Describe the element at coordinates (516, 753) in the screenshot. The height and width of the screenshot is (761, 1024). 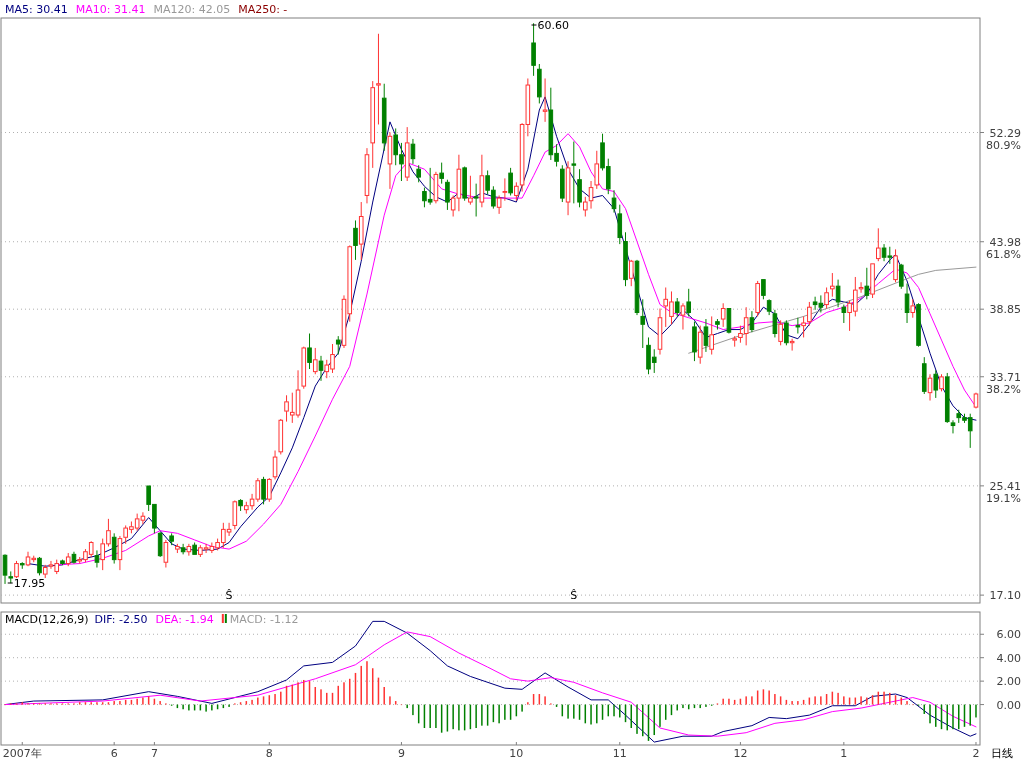
I see `x-tick-label: 10` at that location.